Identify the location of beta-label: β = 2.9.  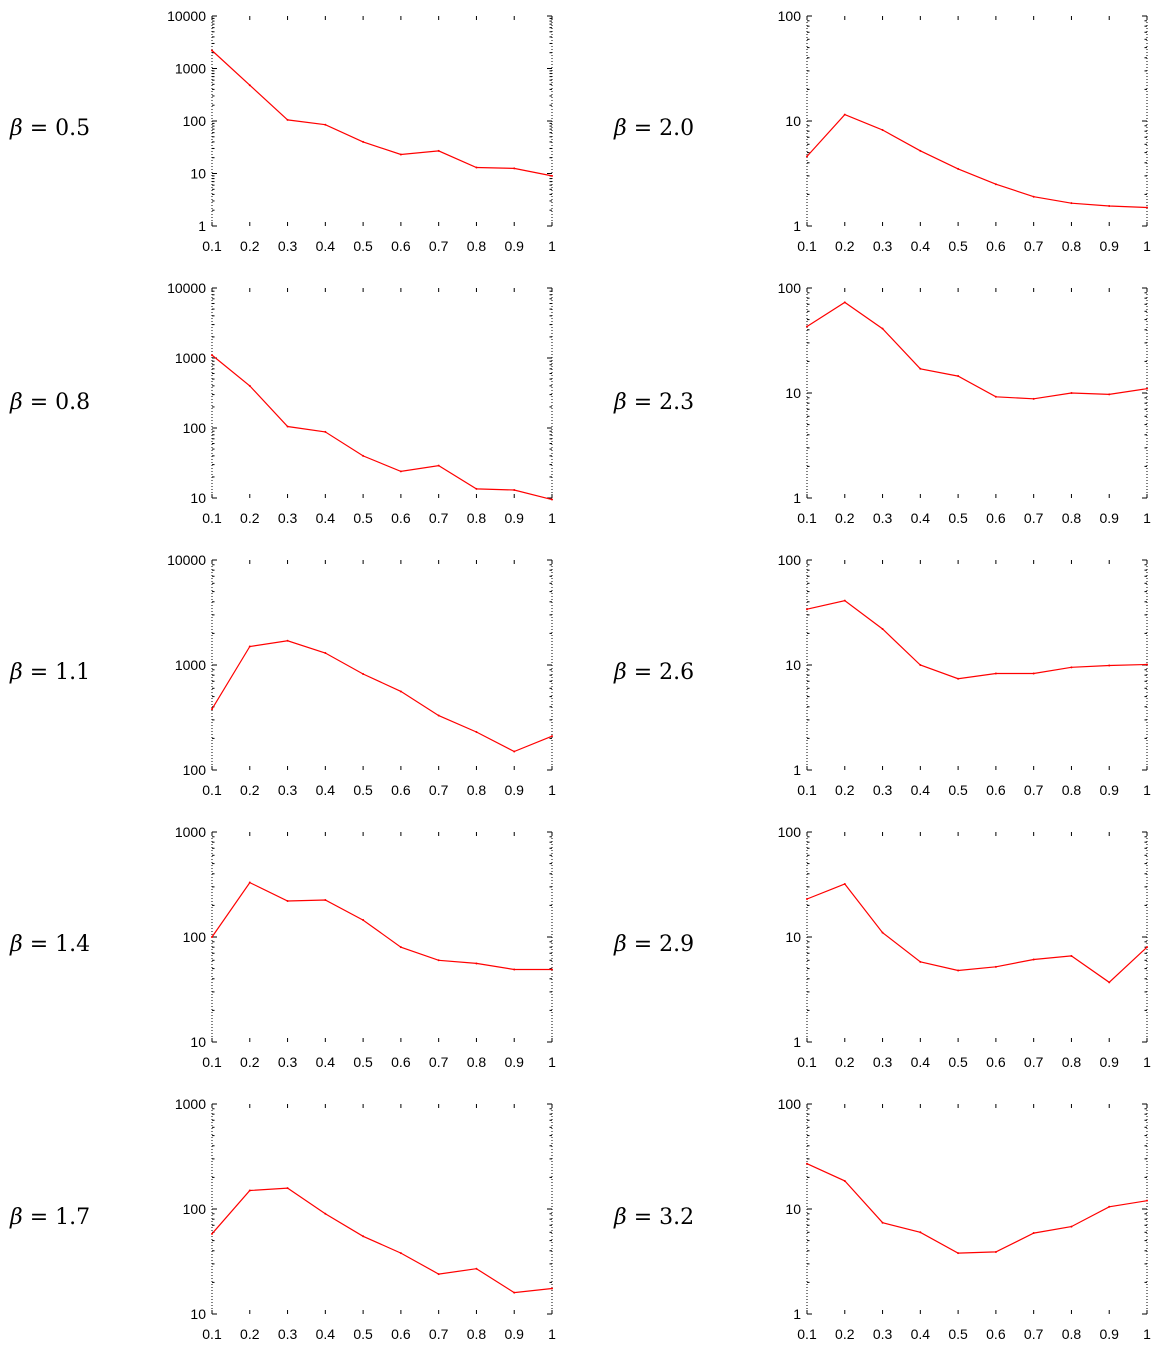
(654, 944).